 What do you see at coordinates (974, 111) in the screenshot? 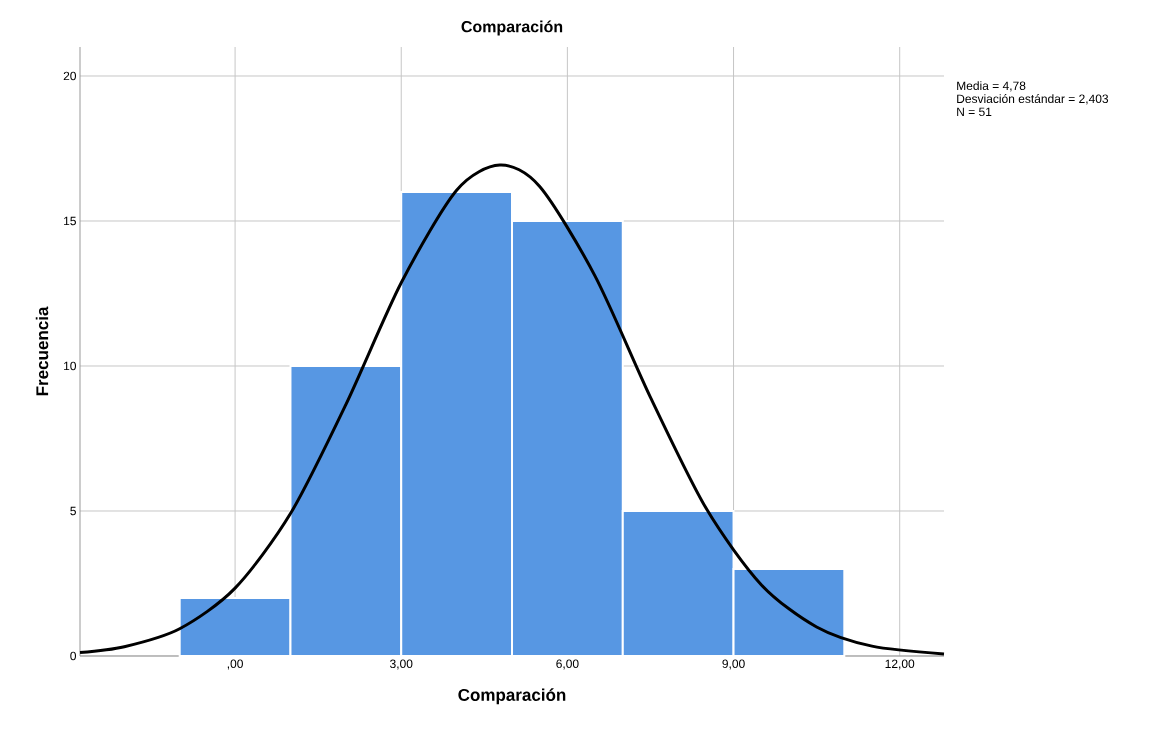
I see `text: N = 51` at bounding box center [974, 111].